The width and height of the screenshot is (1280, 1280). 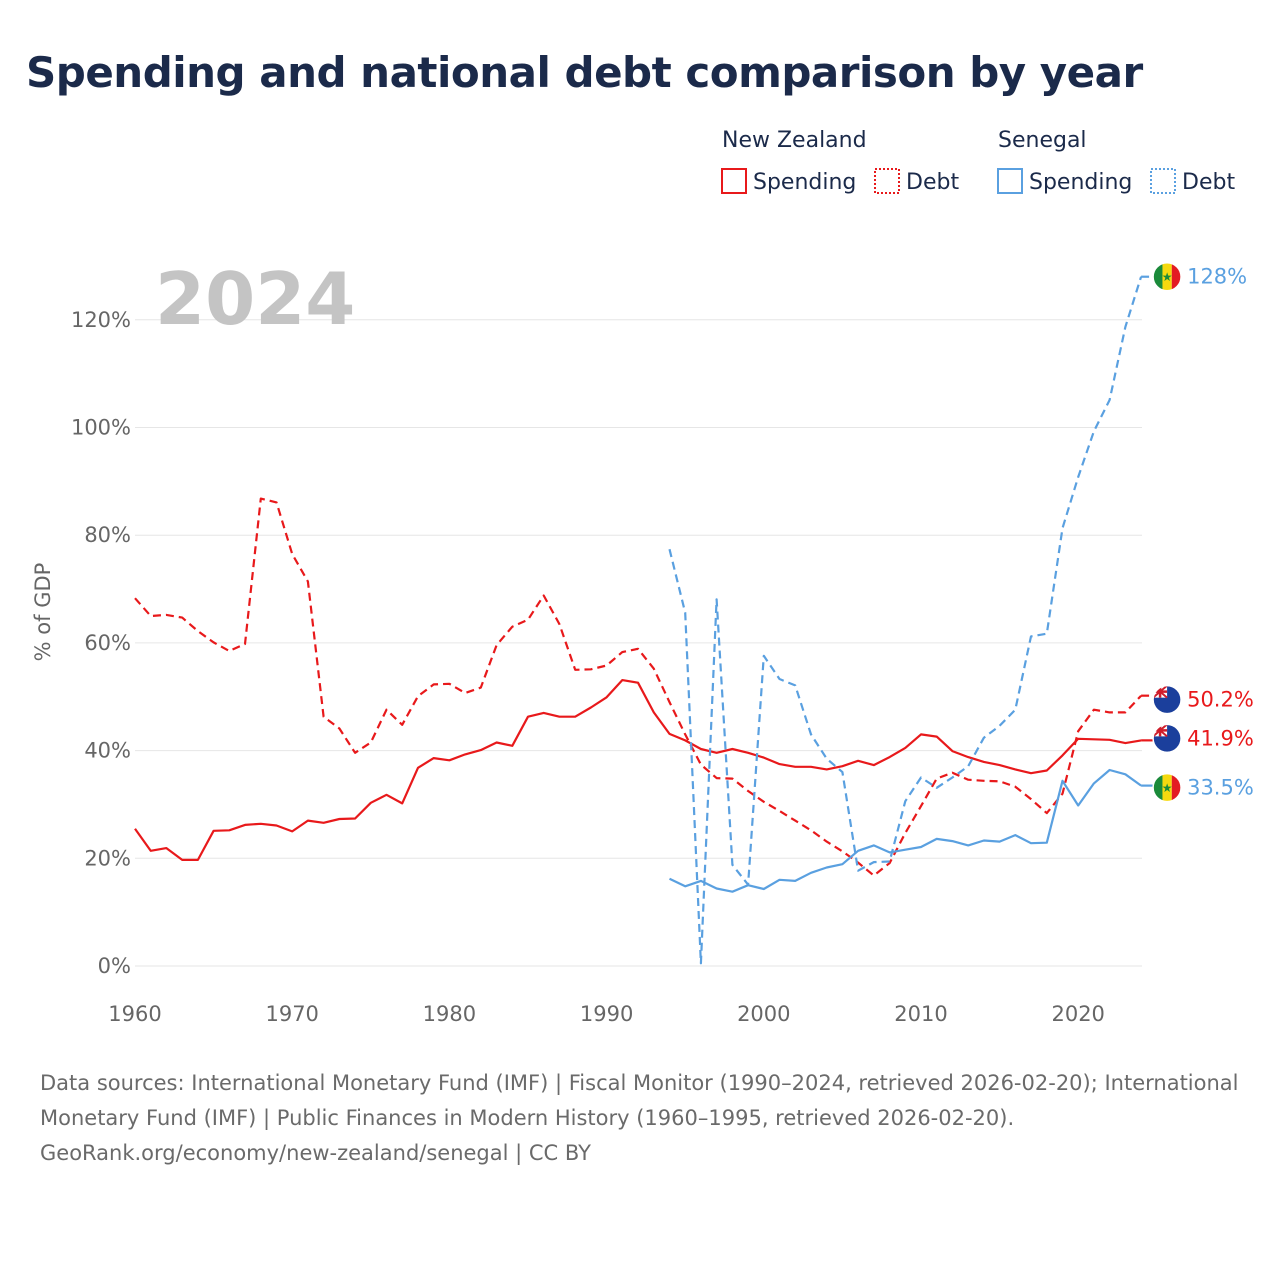 What do you see at coordinates (107, 643) in the screenshot?
I see `y-tick-label: 60%` at bounding box center [107, 643].